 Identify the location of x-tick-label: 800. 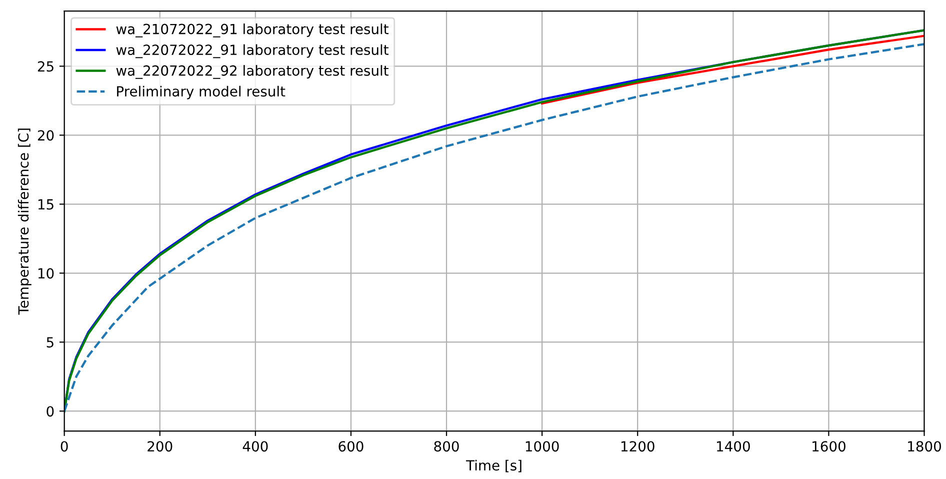
(446, 446).